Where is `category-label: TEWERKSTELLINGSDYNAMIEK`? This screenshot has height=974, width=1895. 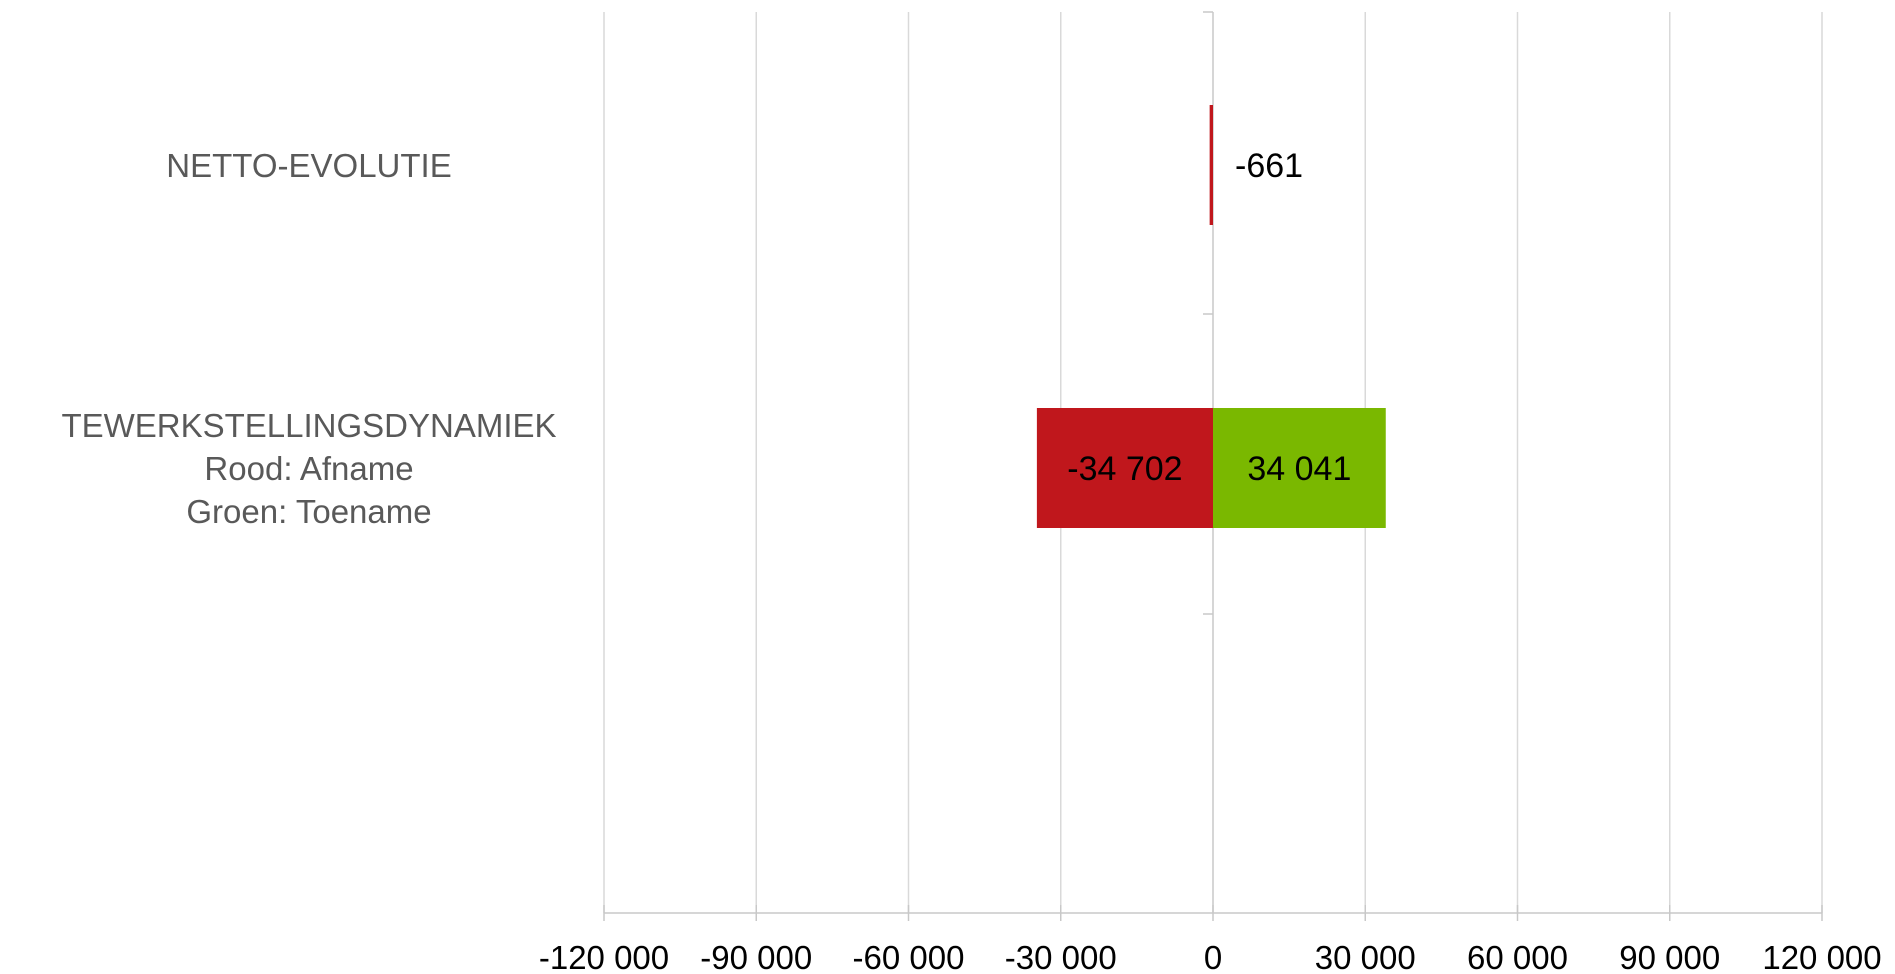 category-label: TEWERKSTELLINGSDYNAMIEK is located at coordinates (308, 425).